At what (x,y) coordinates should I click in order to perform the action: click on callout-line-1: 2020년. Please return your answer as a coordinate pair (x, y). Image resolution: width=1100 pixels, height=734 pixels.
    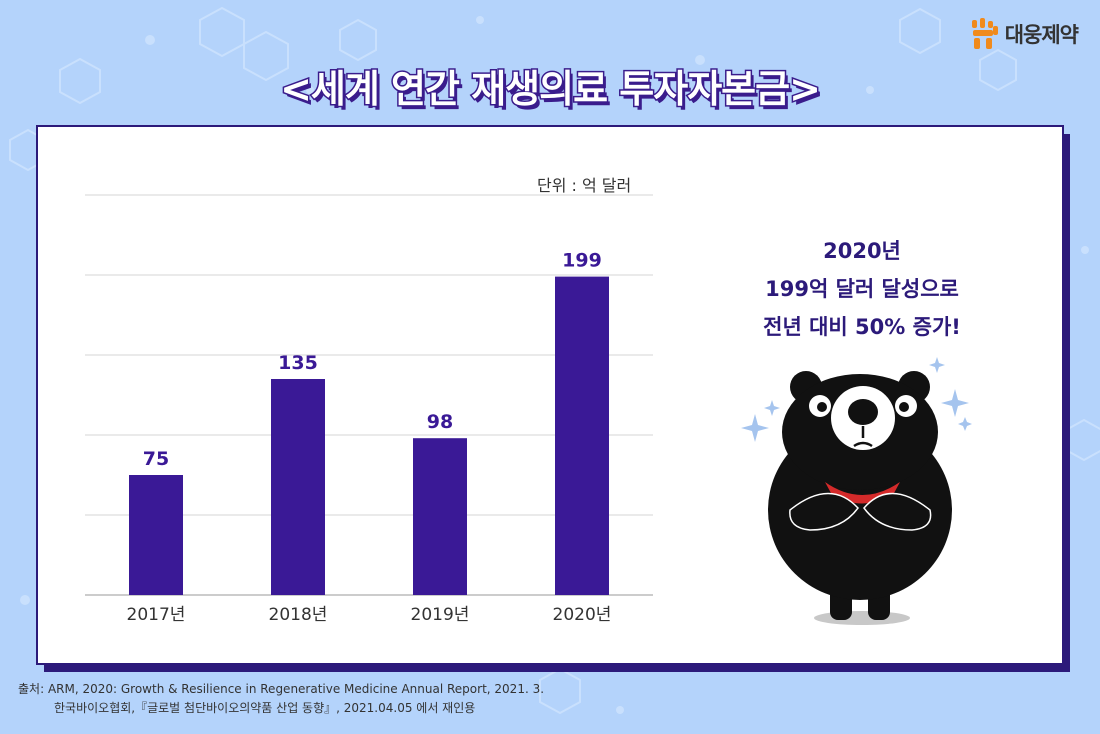
    Looking at the image, I should click on (862, 251).